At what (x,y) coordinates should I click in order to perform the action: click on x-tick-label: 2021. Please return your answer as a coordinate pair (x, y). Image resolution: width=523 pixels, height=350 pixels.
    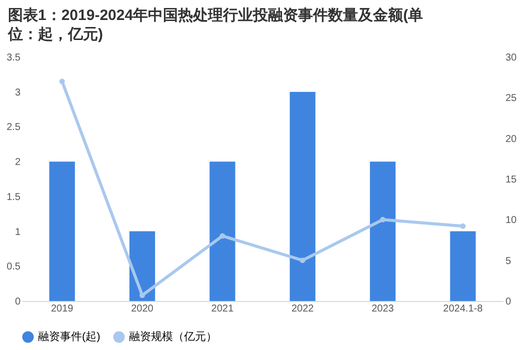
    Looking at the image, I should click on (222, 309).